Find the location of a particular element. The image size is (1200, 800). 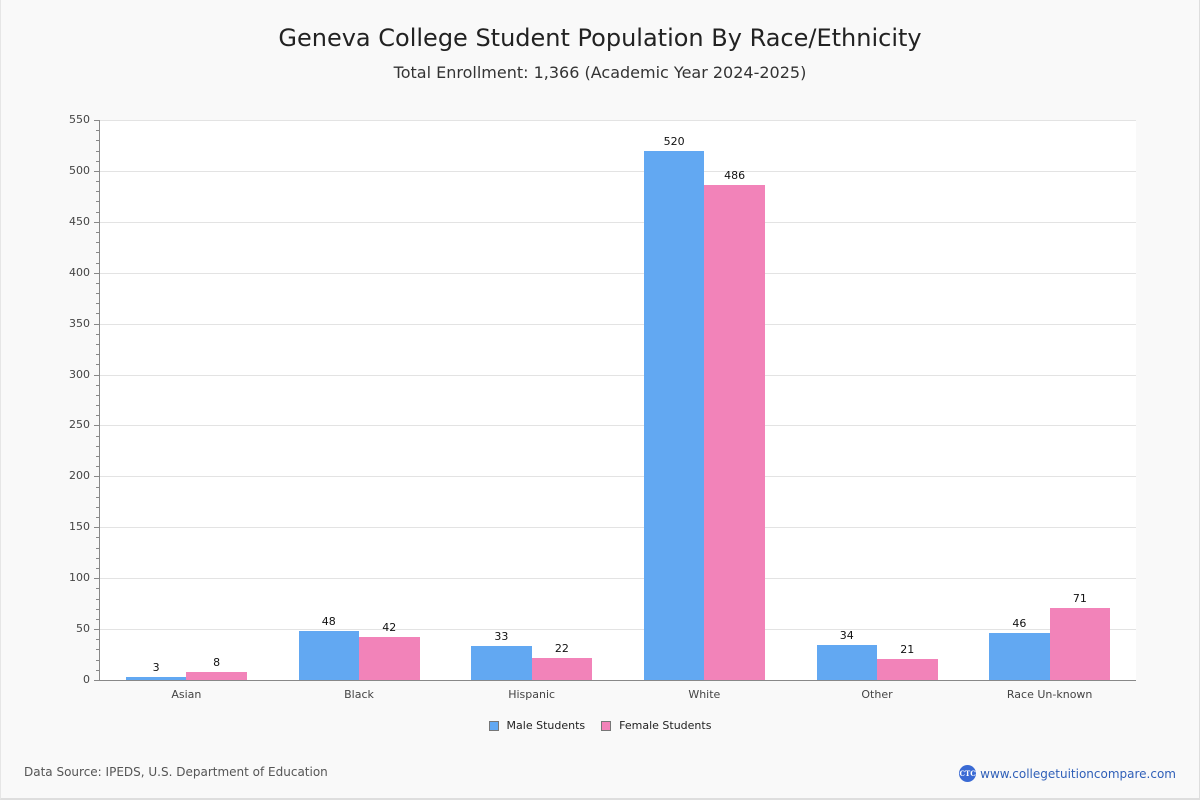

bar-female-hispanic is located at coordinates (562, 668).